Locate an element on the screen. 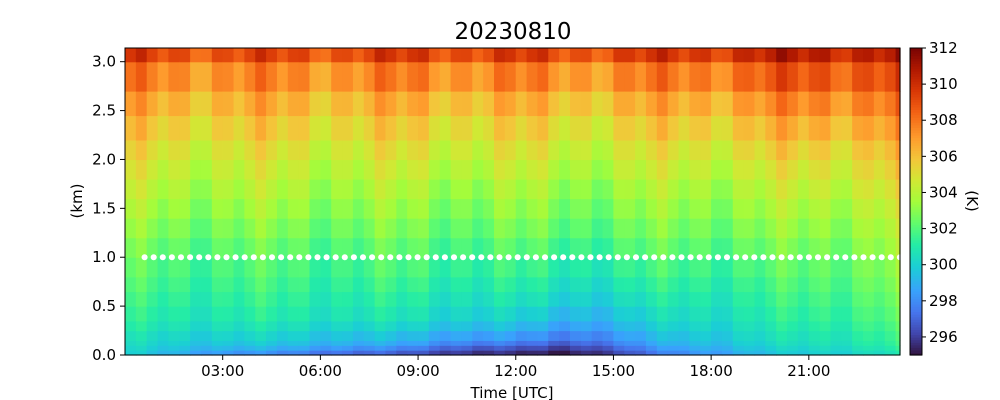  x-tick-label: 09:00 is located at coordinates (417, 371).